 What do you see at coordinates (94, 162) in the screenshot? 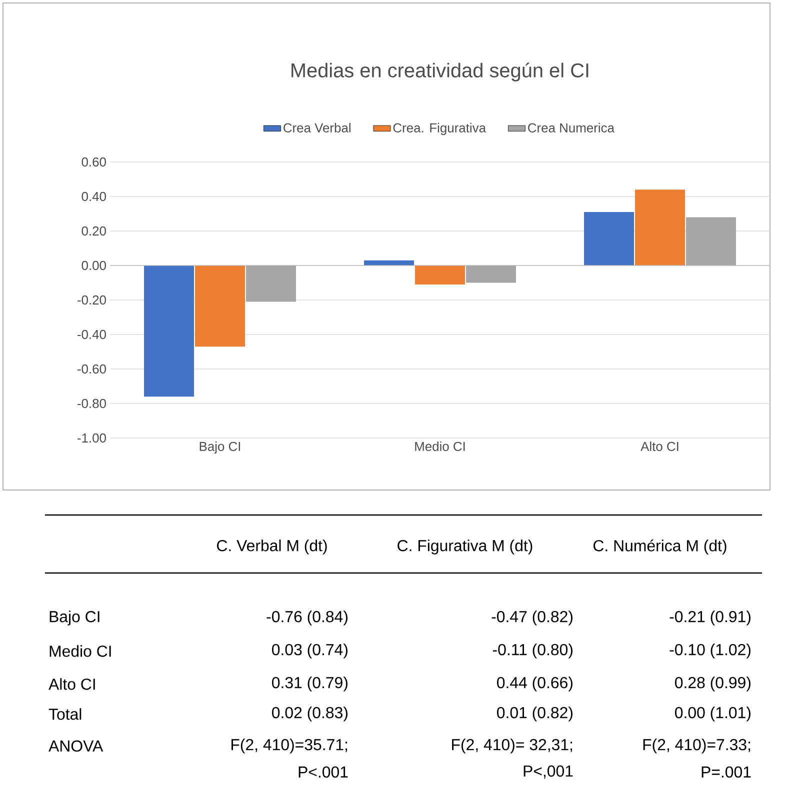
I see `y-tick-label: 0.60` at bounding box center [94, 162].